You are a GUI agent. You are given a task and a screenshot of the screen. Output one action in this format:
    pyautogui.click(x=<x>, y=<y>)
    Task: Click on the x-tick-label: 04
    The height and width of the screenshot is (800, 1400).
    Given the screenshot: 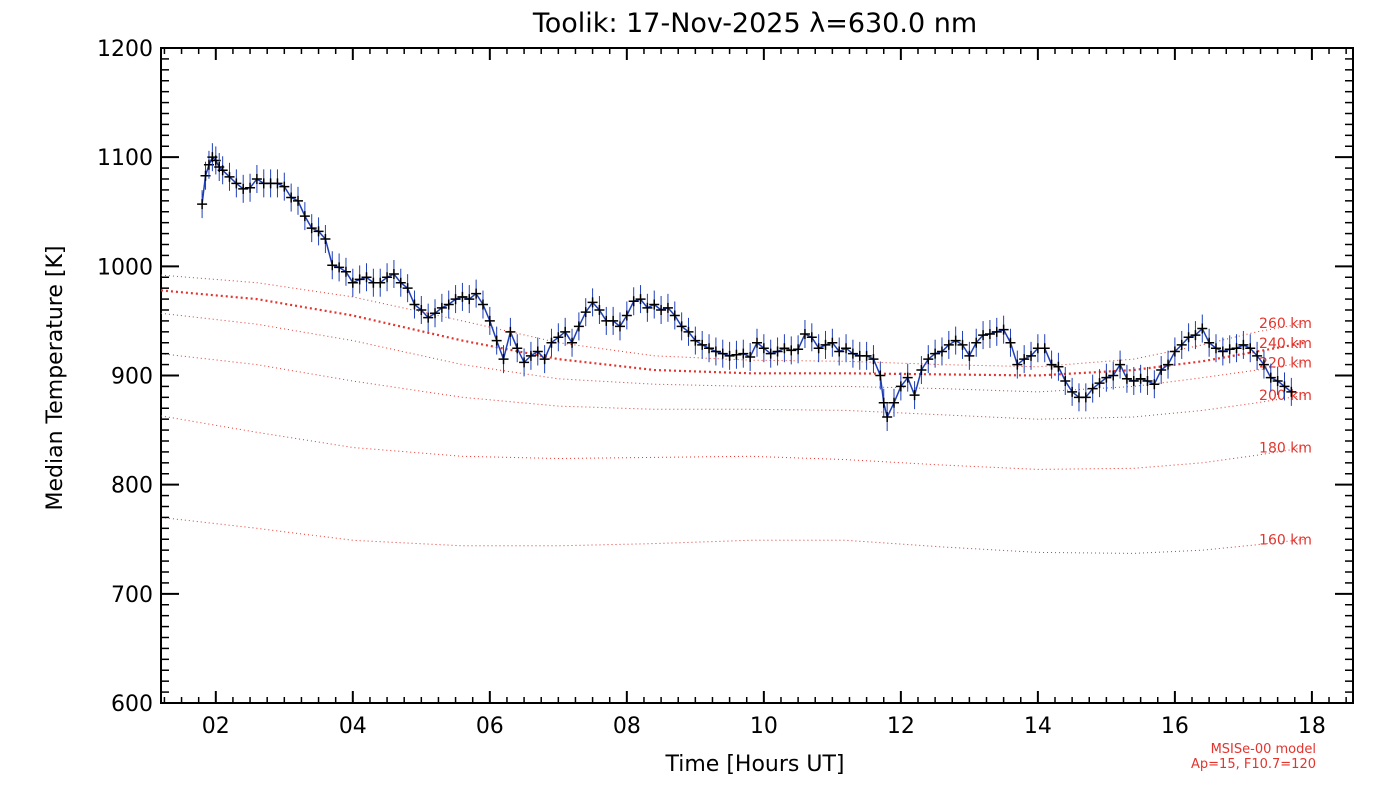 What is the action you would take?
    pyautogui.click(x=353, y=726)
    